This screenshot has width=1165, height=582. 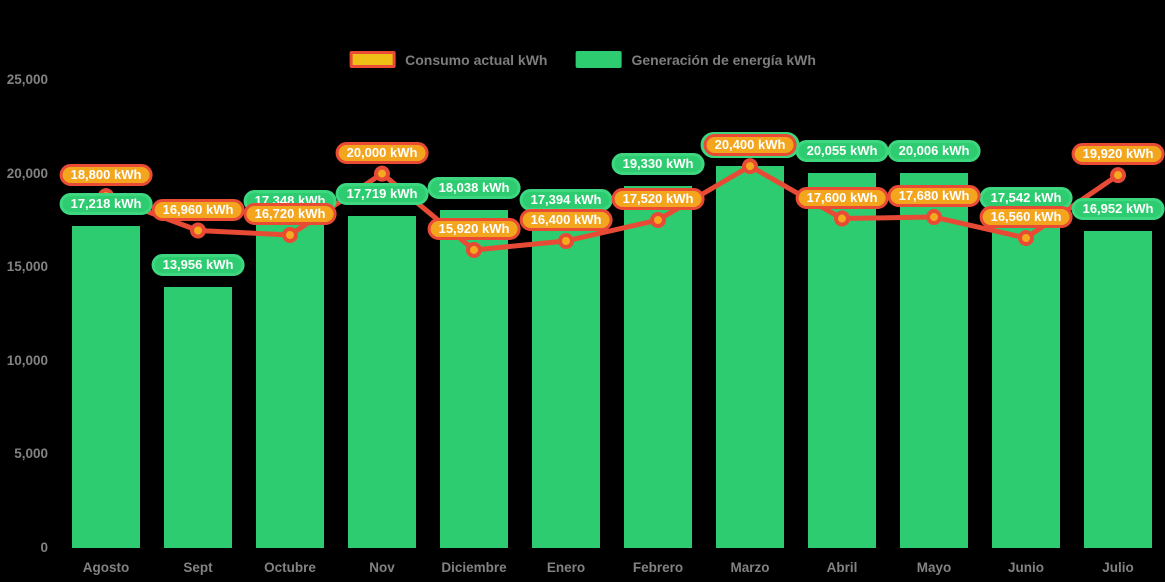 What do you see at coordinates (106, 386) in the screenshot?
I see `generation-bar-agosto` at bounding box center [106, 386].